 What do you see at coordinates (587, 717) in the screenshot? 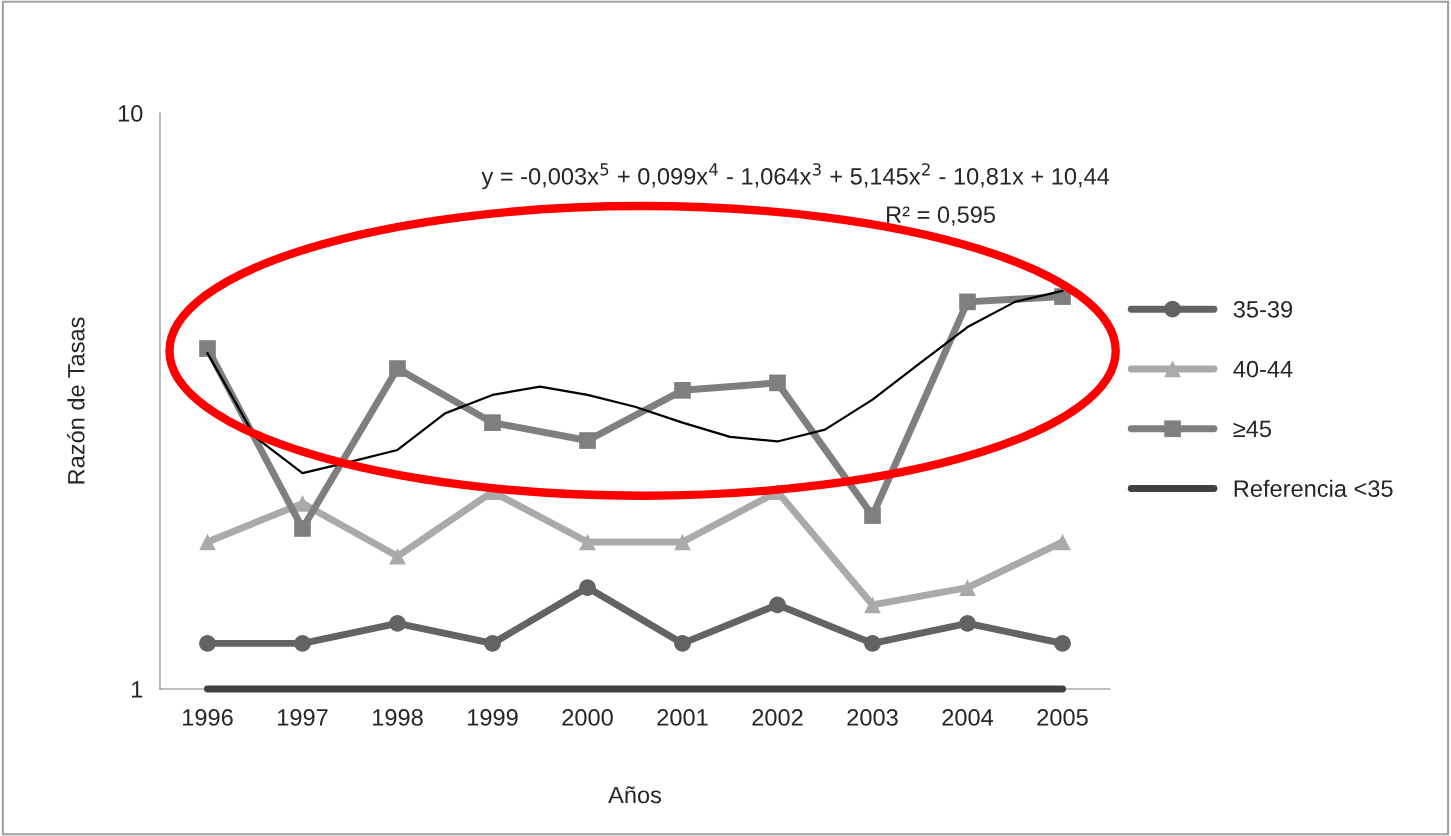
I see `x-tick-label: 2000` at bounding box center [587, 717].